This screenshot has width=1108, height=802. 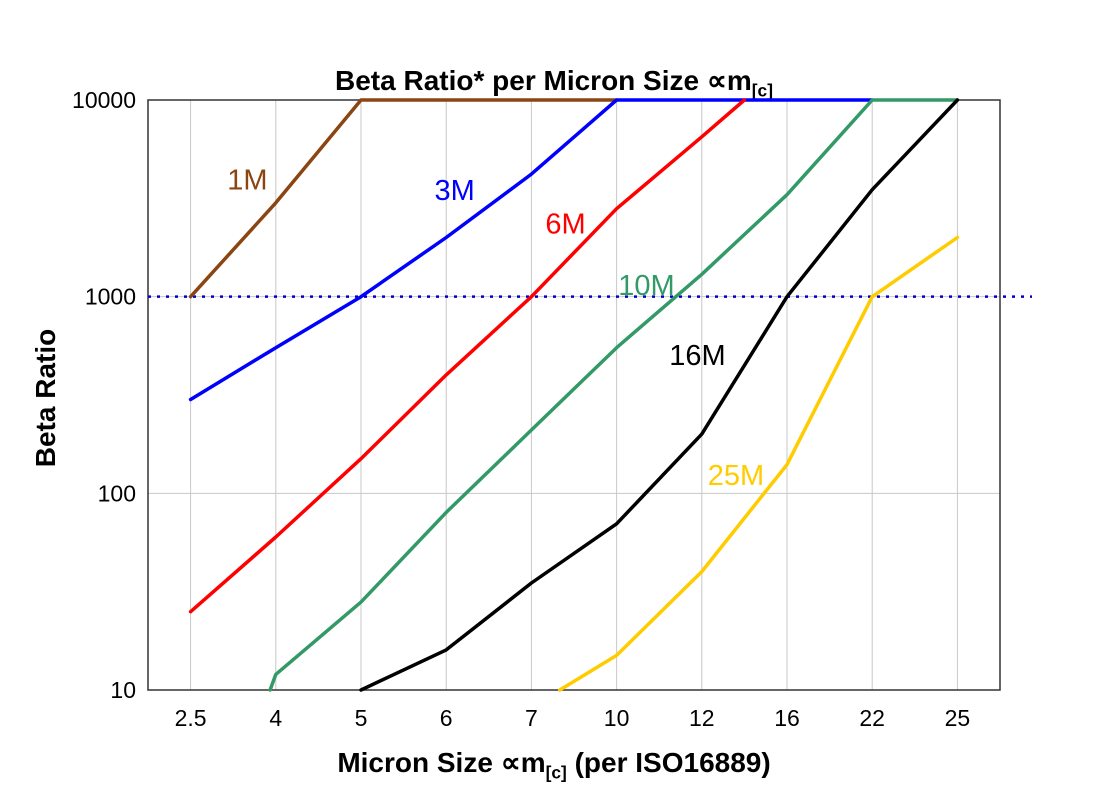 What do you see at coordinates (123, 690) in the screenshot?
I see `y-tick-label: 10` at bounding box center [123, 690].